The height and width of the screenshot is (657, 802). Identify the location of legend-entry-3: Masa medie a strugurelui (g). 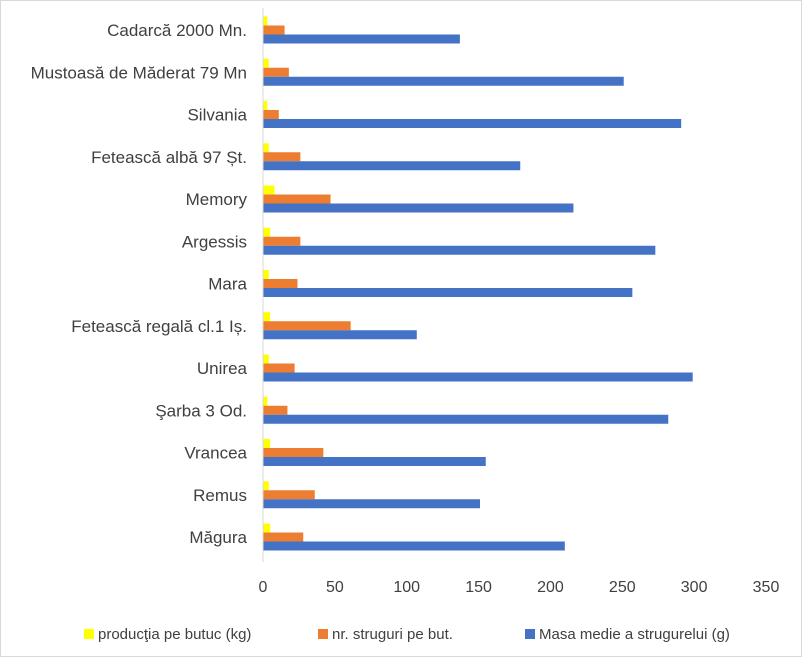
(627, 634).